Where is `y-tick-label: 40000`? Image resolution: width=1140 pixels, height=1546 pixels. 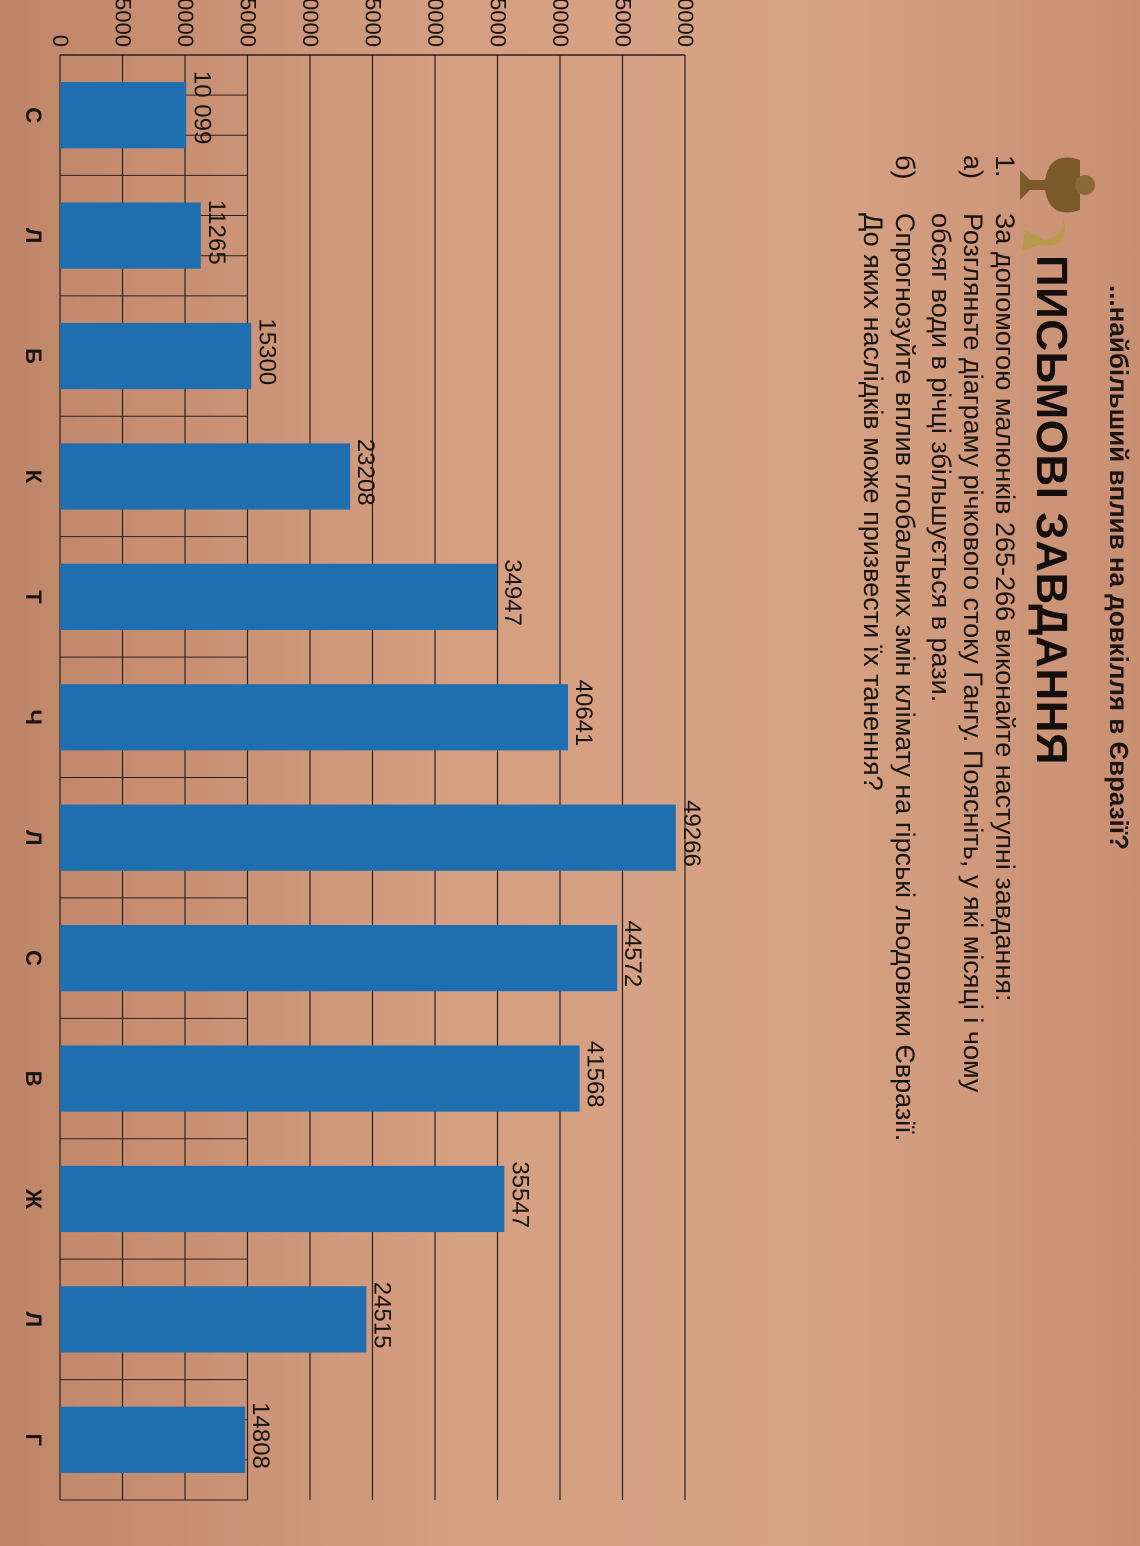 y-tick-label: 40000 is located at coordinates (560, 23).